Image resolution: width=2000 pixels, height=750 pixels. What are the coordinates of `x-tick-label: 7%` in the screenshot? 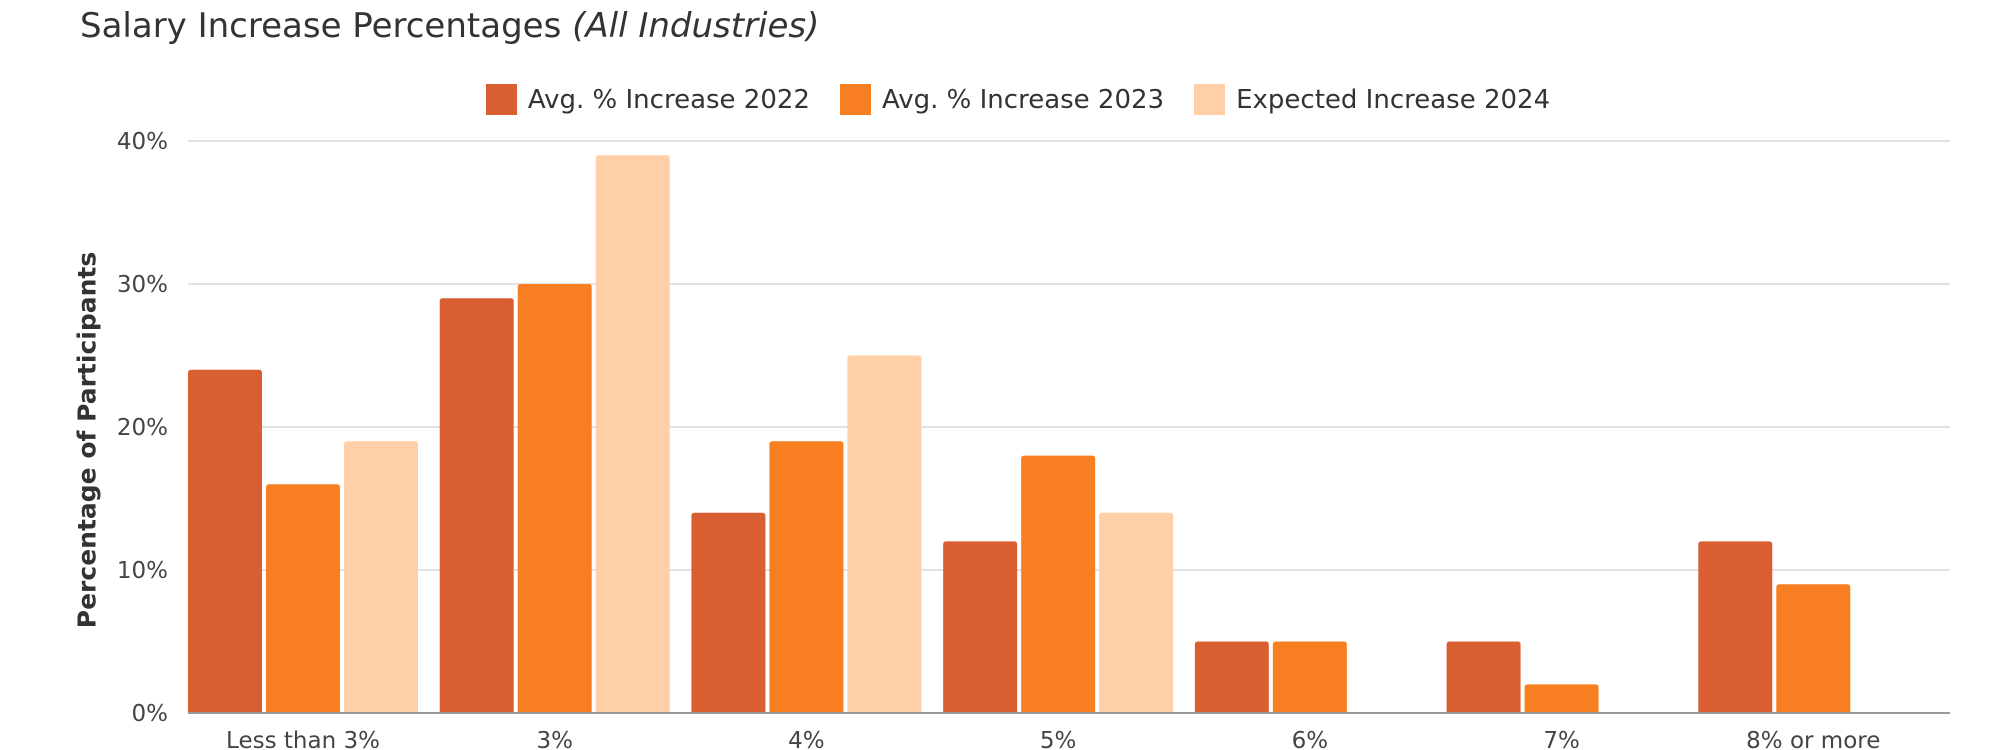 It's located at (1561, 739).